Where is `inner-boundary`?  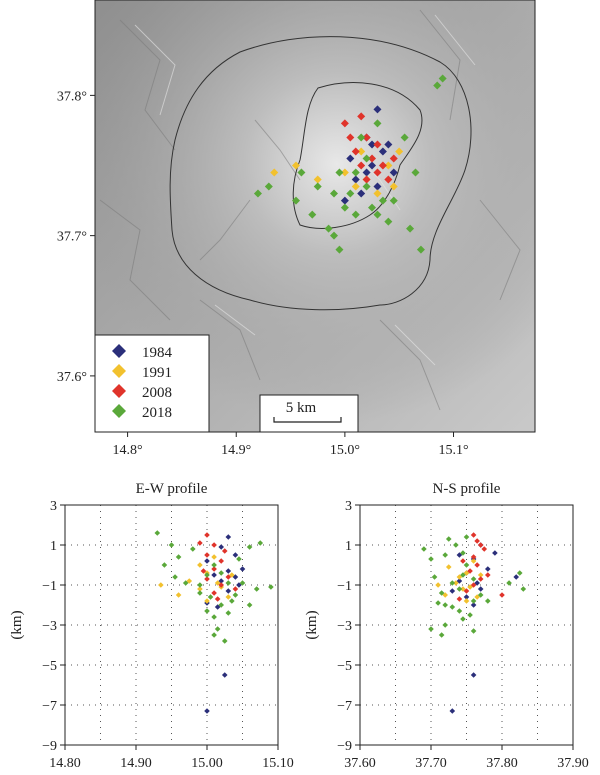 inner-boundary is located at coordinates (357, 155).